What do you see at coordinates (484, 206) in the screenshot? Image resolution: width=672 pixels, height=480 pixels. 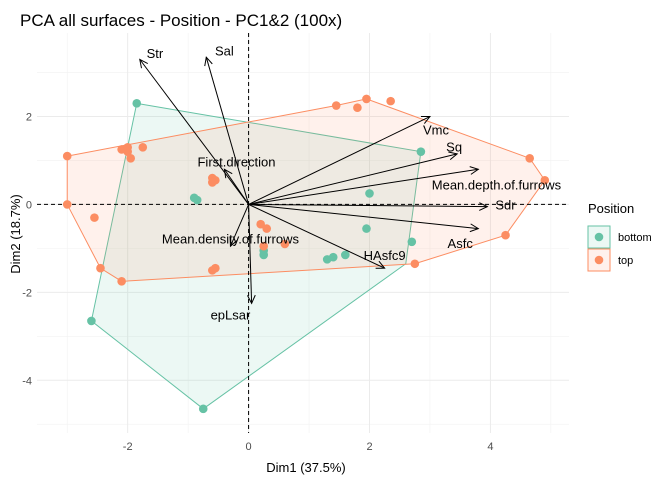 I see `arrowhead-Sdr` at bounding box center [484, 206].